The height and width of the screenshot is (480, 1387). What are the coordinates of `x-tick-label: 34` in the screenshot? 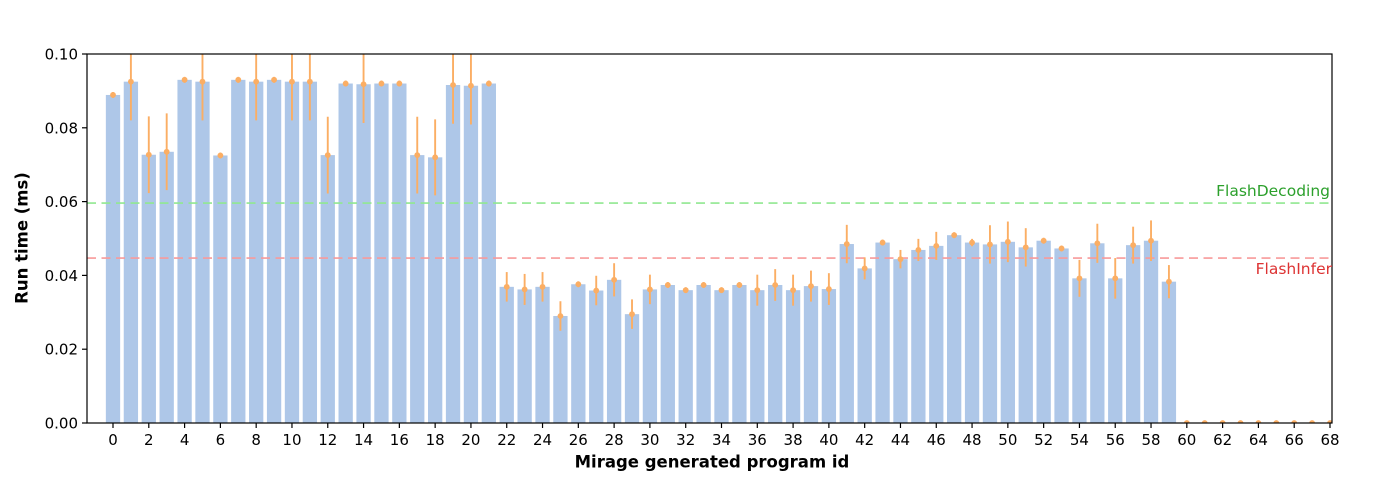 It's located at (721, 440).